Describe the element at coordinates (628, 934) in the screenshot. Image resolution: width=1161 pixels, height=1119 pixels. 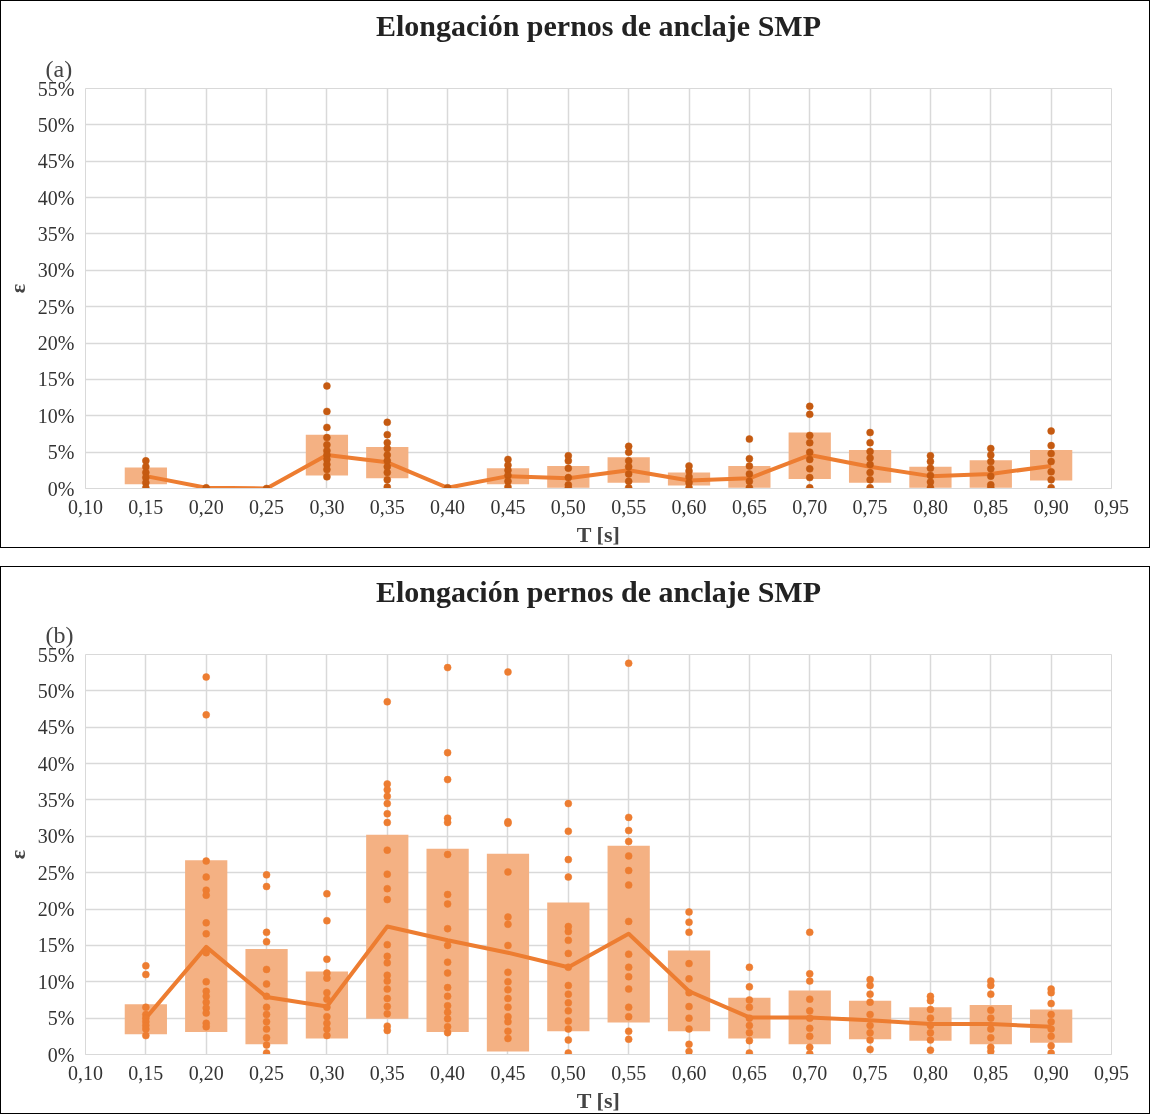
I see `bar` at that location.